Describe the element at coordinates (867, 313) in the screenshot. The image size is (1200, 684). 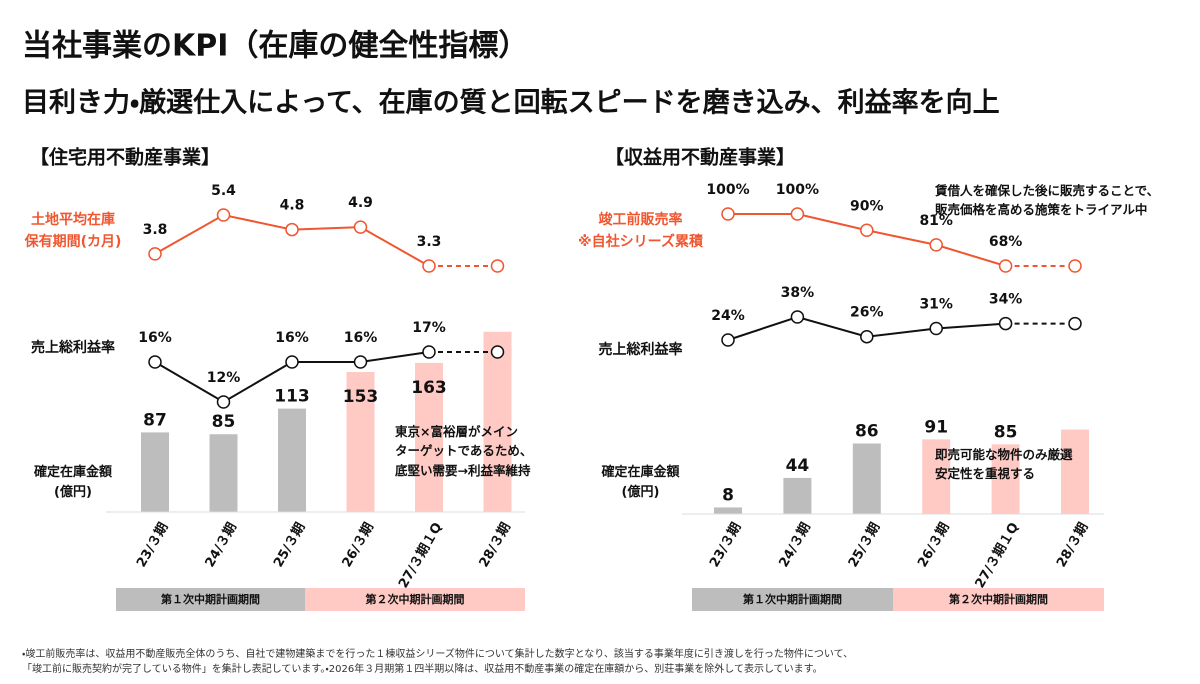
I see `line-value-label: 26%` at that location.